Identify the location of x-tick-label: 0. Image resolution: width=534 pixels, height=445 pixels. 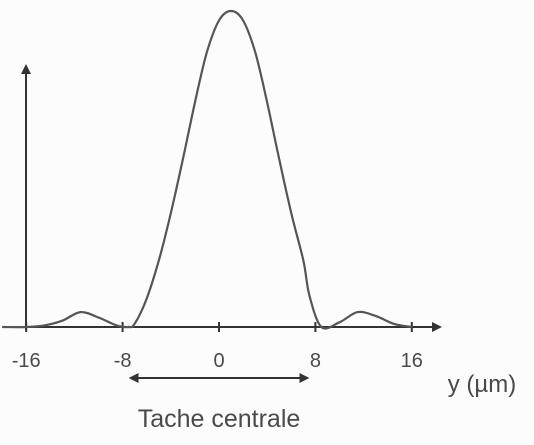
(218, 361).